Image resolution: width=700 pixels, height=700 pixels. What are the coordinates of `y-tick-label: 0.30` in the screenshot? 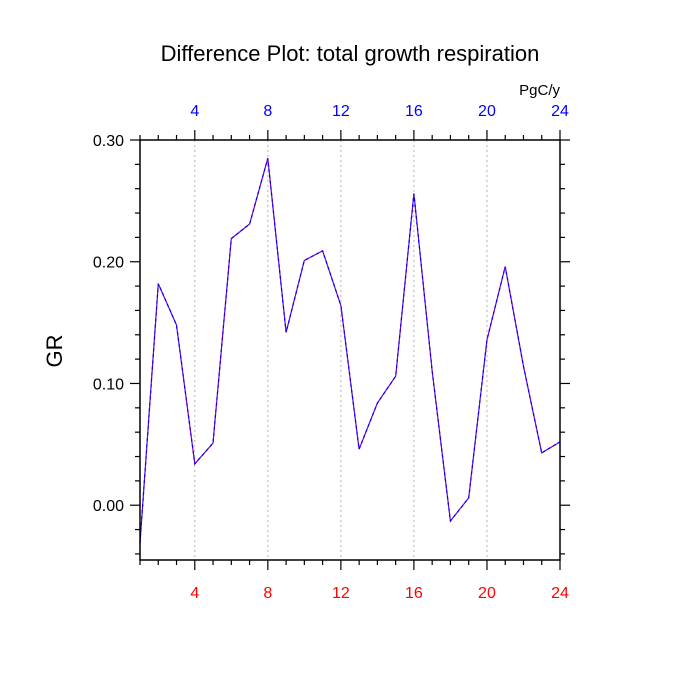 It's located at (108, 141).